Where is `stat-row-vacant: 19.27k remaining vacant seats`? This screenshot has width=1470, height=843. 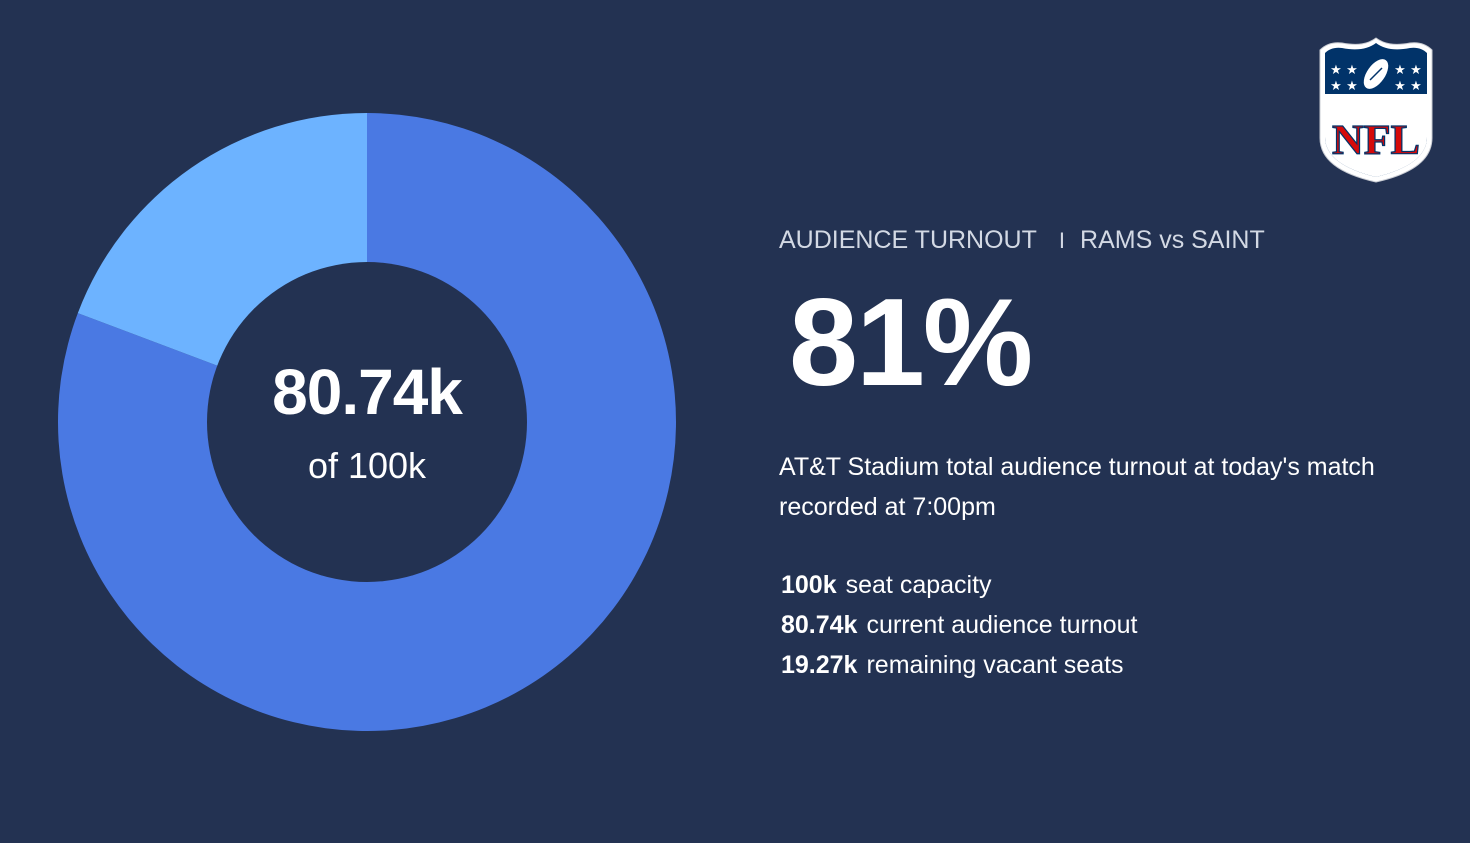 stat-row-vacant: 19.27k remaining vacant seats is located at coordinates (1109, 665).